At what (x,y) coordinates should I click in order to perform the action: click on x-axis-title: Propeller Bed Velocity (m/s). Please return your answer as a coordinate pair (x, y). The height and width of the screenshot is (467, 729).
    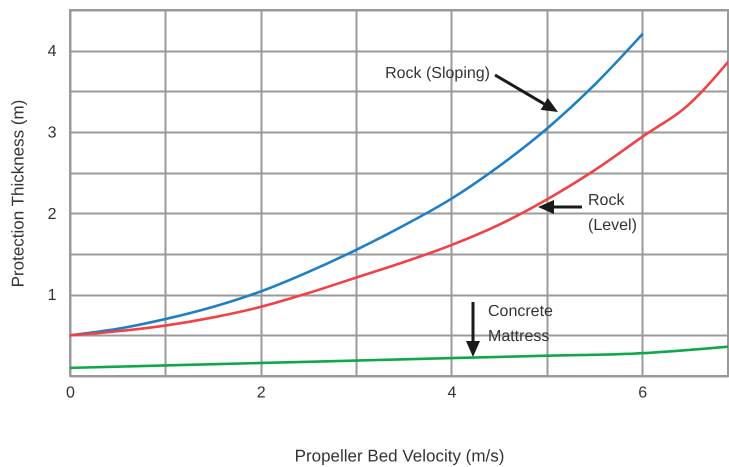
    Looking at the image, I should click on (399, 456).